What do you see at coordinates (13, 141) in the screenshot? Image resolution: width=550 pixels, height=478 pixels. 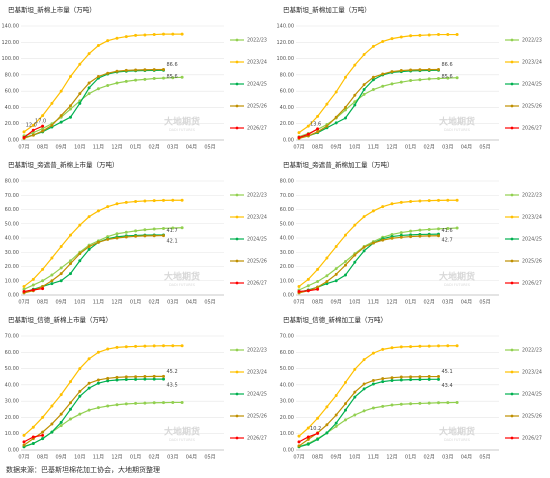 I see `y-tick-label: 0.00` at bounding box center [13, 141].